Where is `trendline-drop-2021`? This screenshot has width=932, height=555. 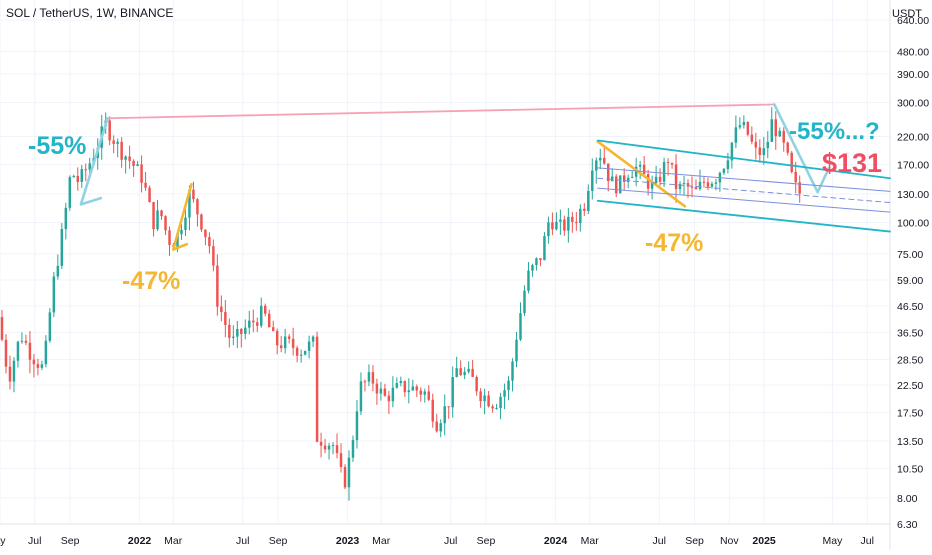
trendline-drop-2021 is located at coordinates (94, 161).